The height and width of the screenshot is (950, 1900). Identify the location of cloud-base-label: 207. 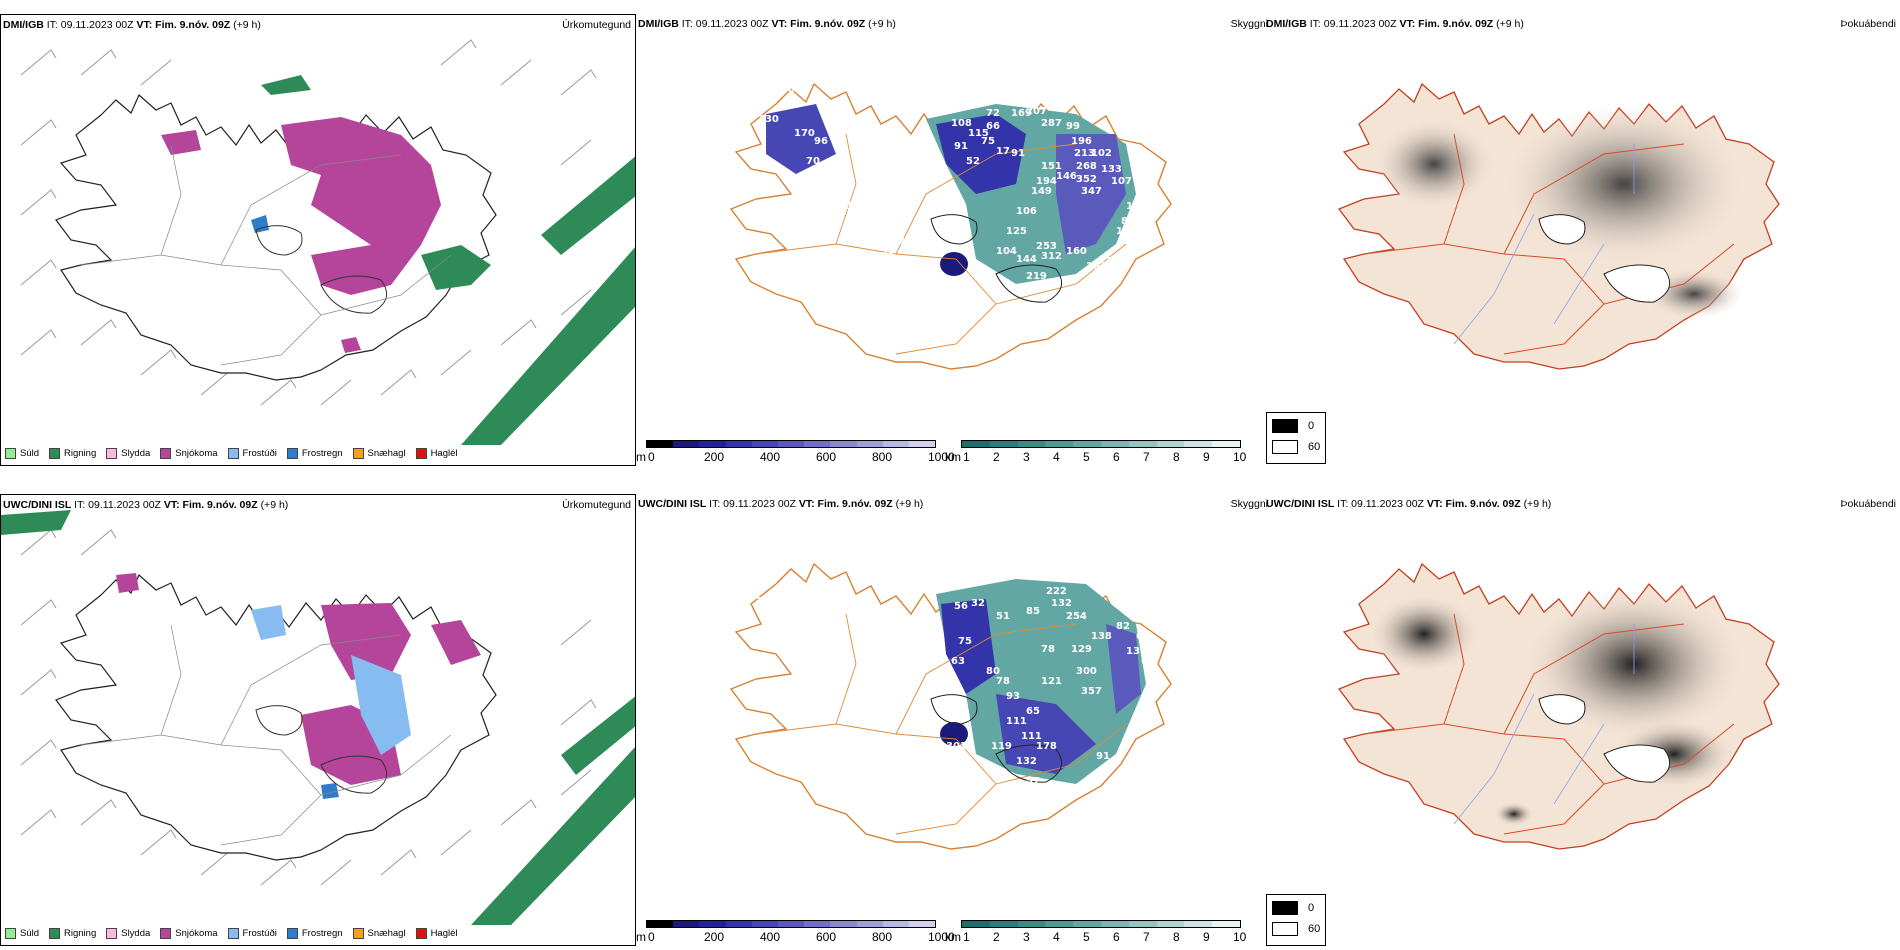
(1036, 111).